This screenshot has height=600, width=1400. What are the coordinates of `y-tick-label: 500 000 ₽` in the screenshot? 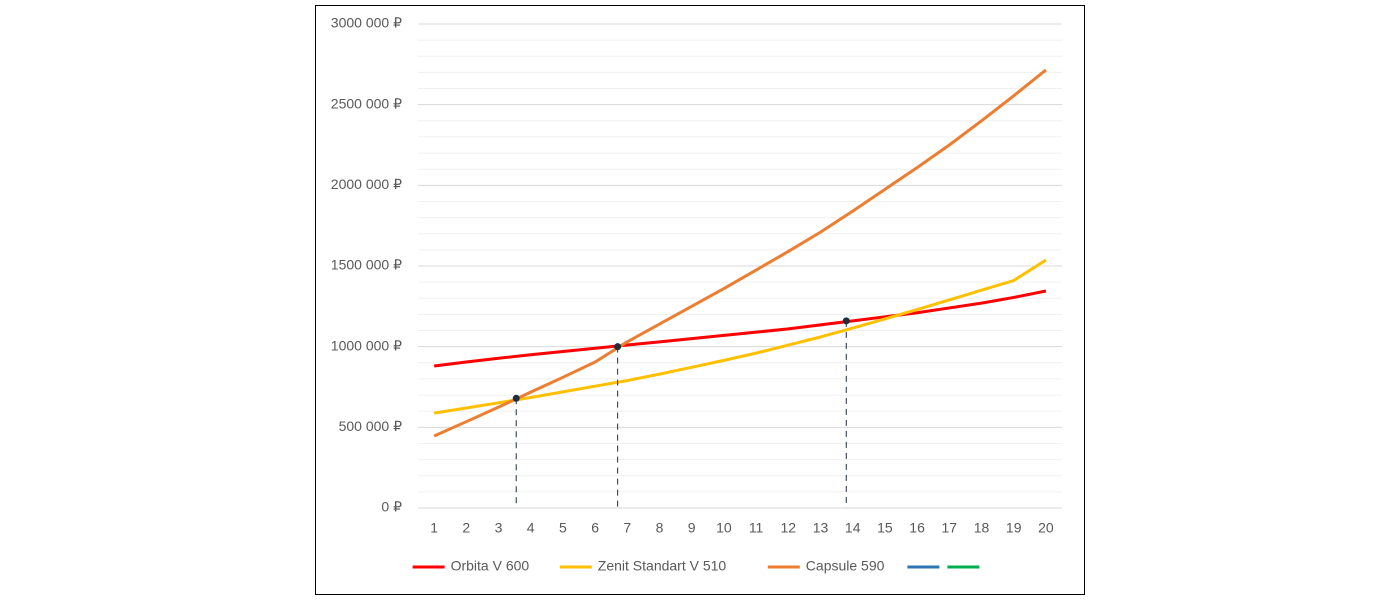 It's located at (370, 426).